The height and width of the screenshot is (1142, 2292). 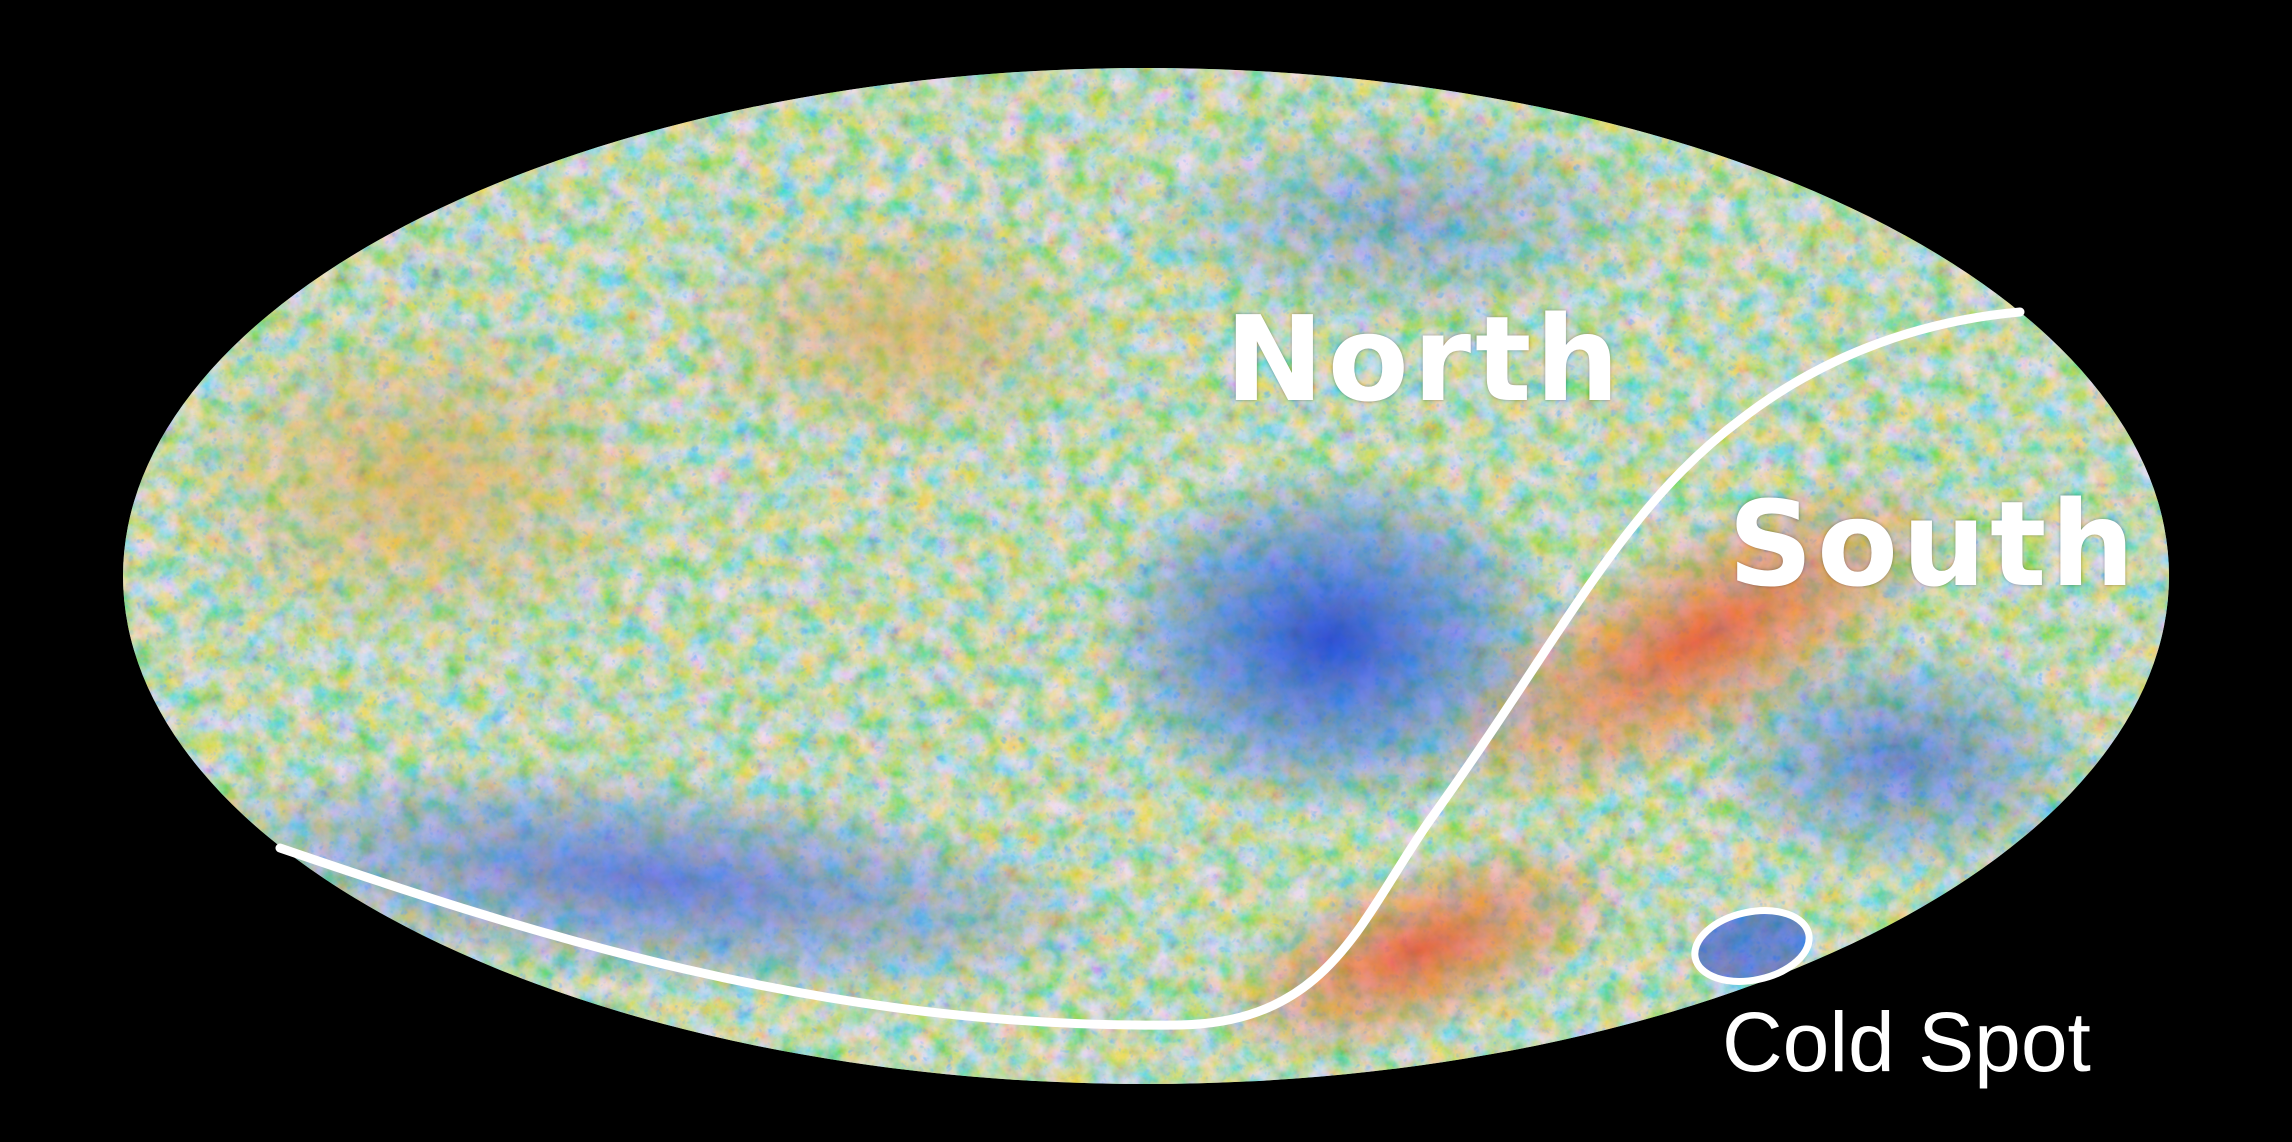 What do you see at coordinates (1700, 640) in the screenshot?
I see `hot-band` at bounding box center [1700, 640].